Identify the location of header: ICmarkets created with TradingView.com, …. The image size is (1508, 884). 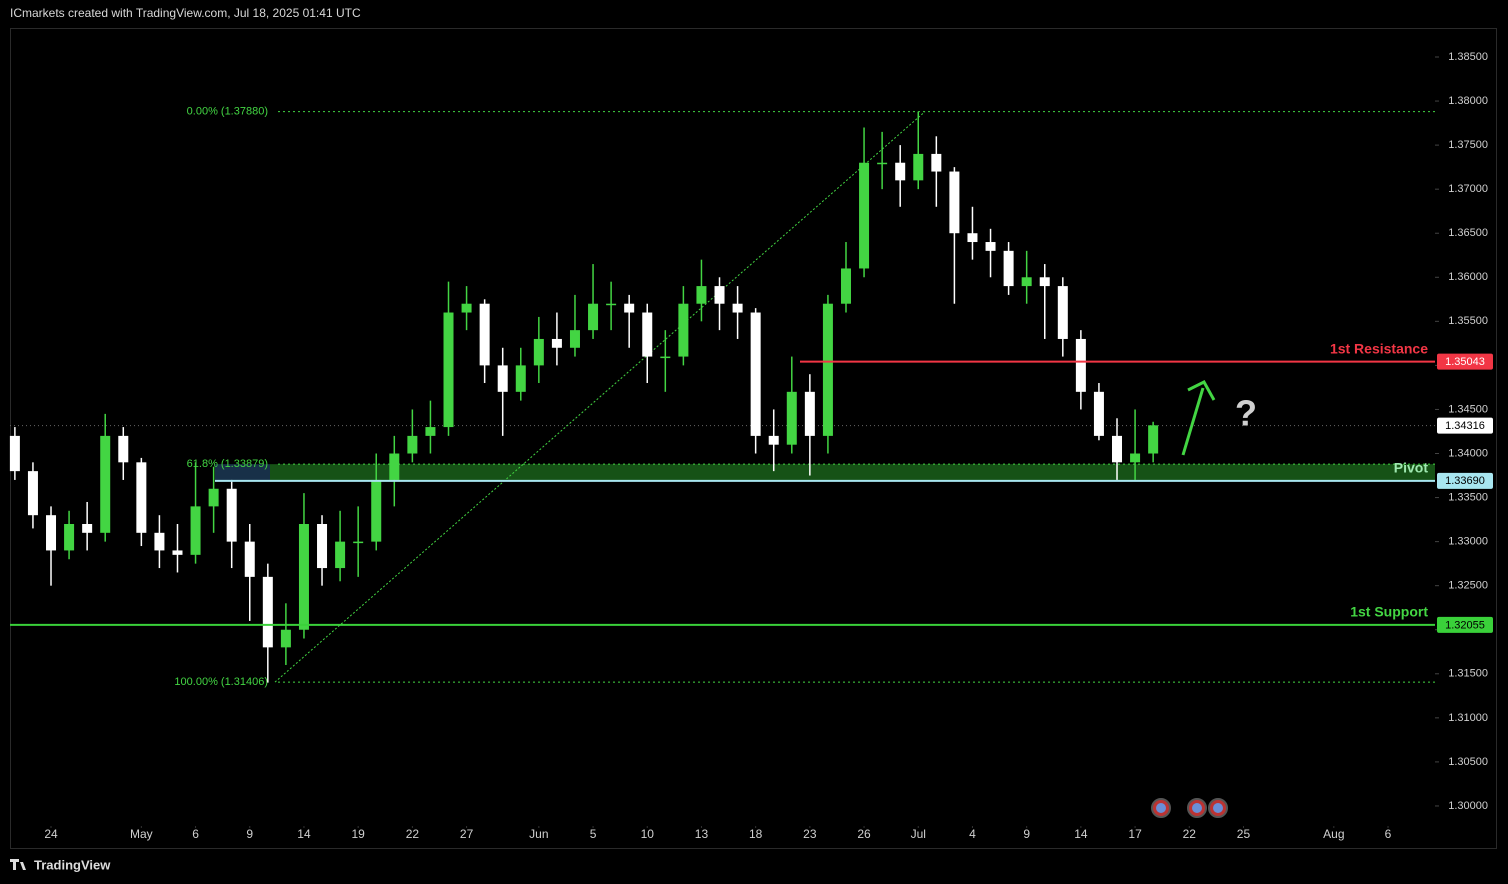
(185, 13).